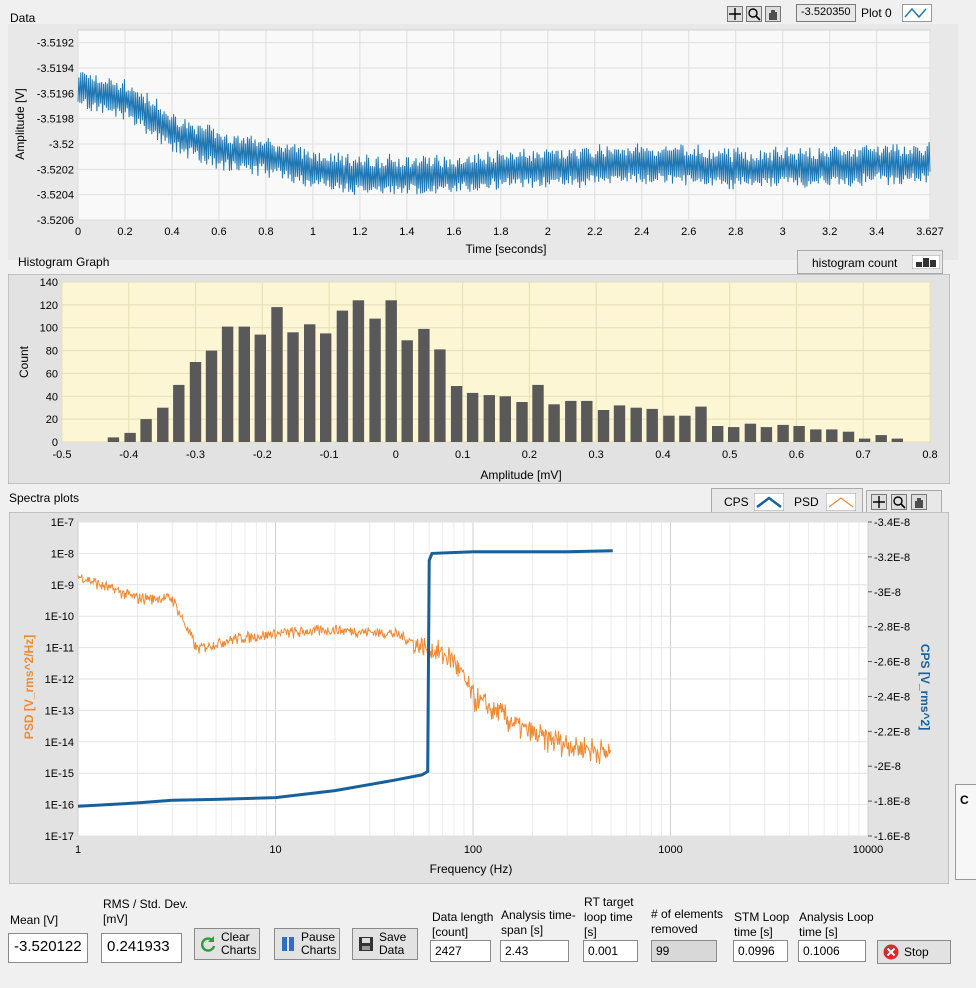 Image resolution: width=976 pixels, height=988 pixels. What do you see at coordinates (462, 455) in the screenshot?
I see `histogram-x-tick: 0.1` at bounding box center [462, 455].